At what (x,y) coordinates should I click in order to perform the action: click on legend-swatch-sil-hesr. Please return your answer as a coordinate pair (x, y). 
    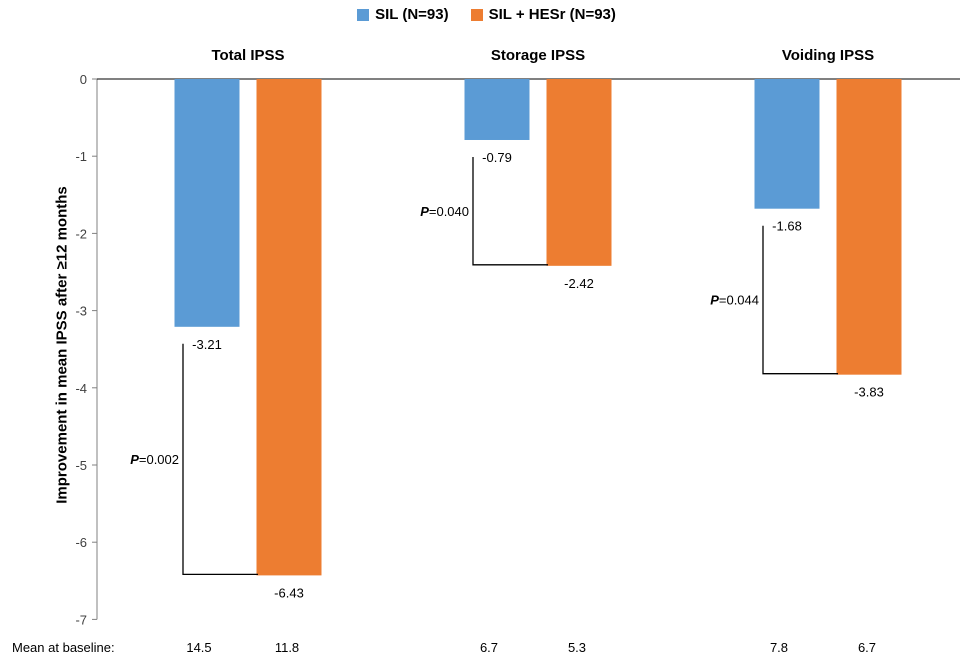
    Looking at the image, I should click on (476, 14).